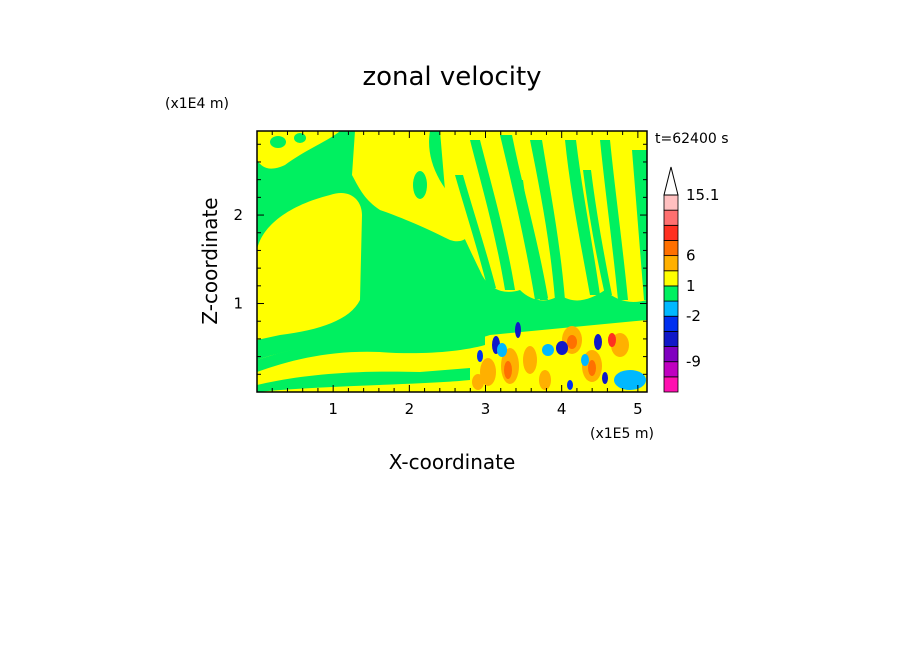 This screenshot has width=904, height=654. Describe the element at coordinates (691, 256) in the screenshot. I see `colorbar-label: 6` at that location.